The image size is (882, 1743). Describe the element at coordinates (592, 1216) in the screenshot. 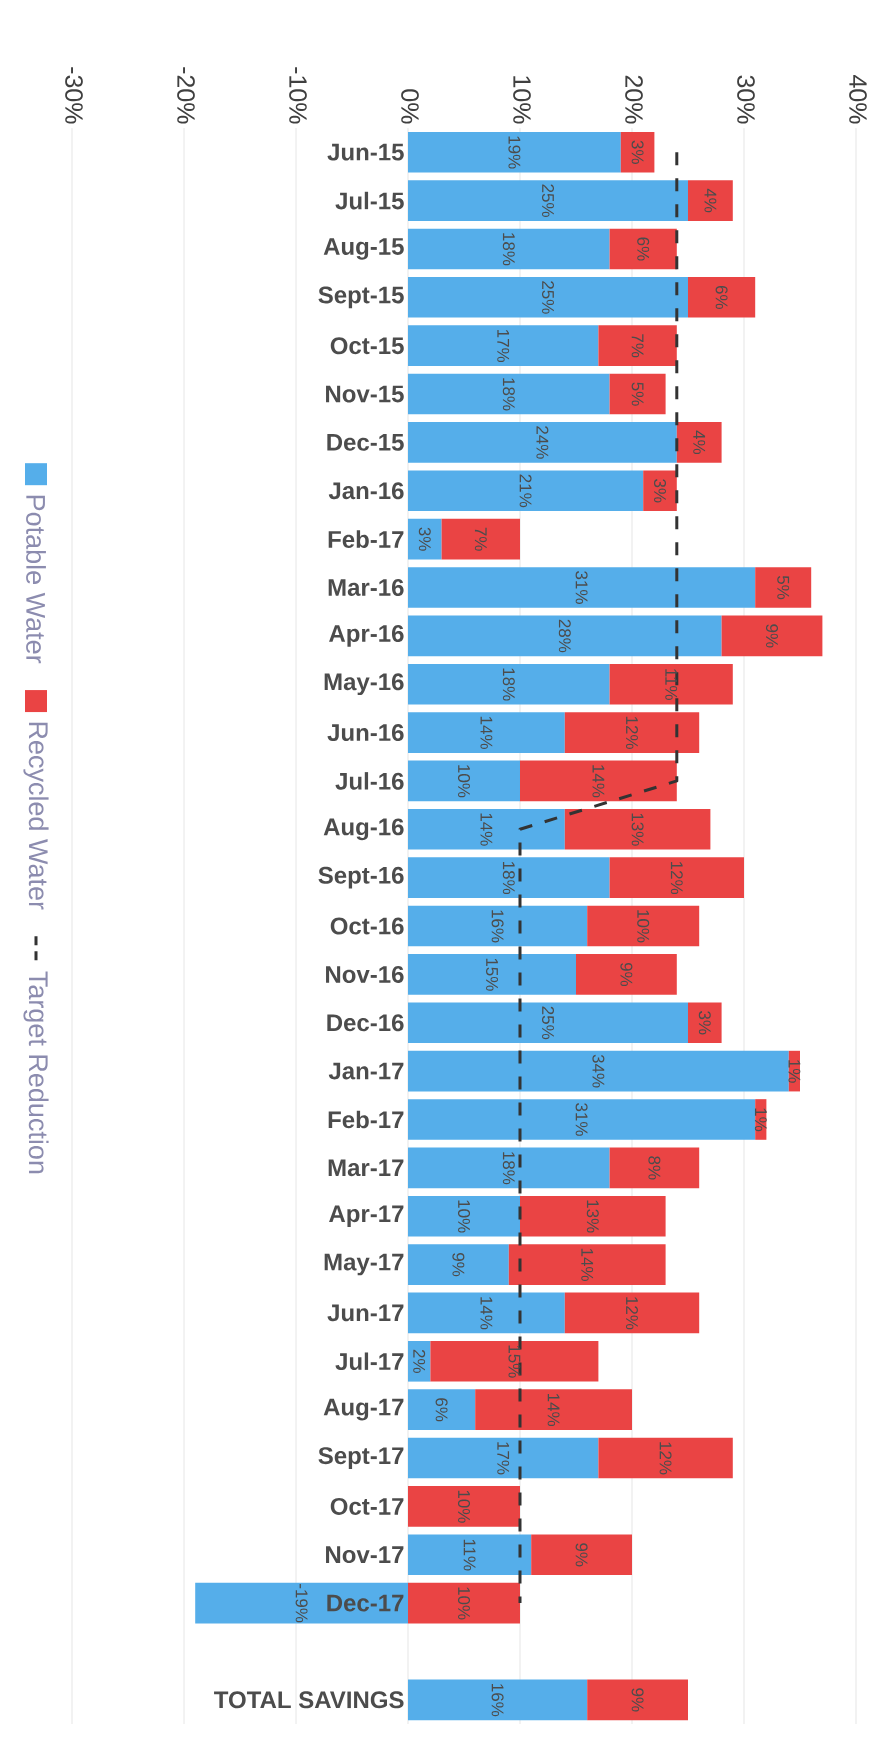

I see `data-label: 13%` at that location.